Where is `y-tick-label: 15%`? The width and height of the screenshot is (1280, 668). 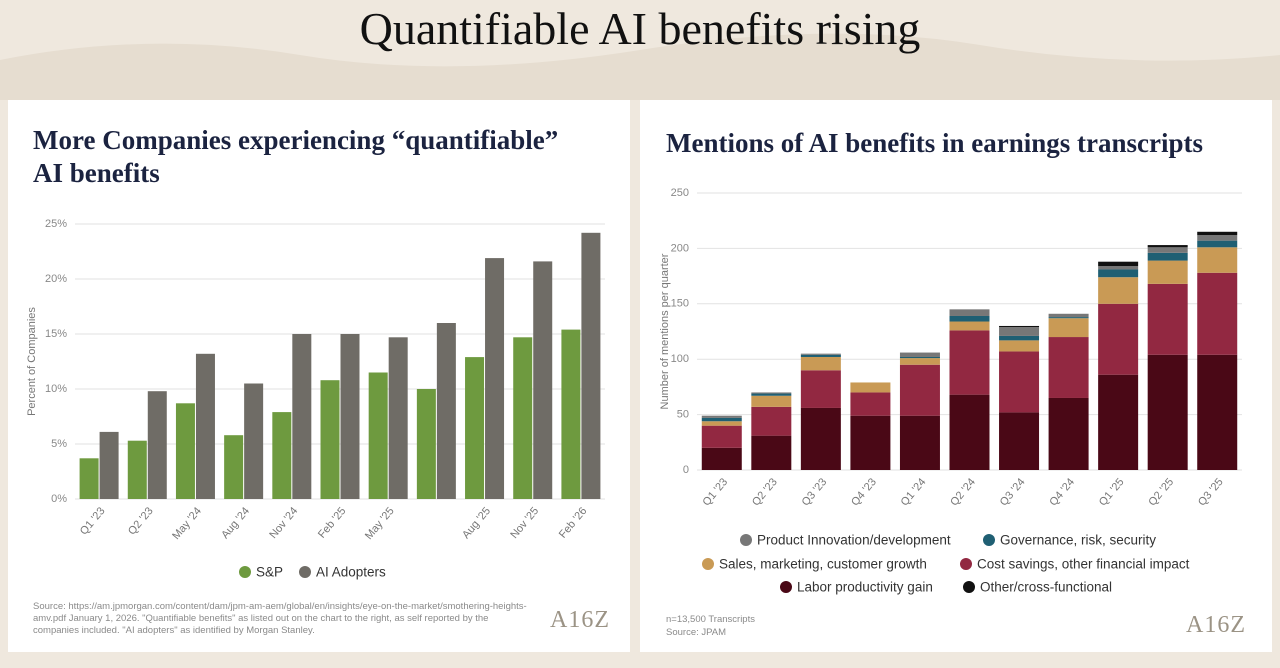 y-tick-label: 15% is located at coordinates (56, 334).